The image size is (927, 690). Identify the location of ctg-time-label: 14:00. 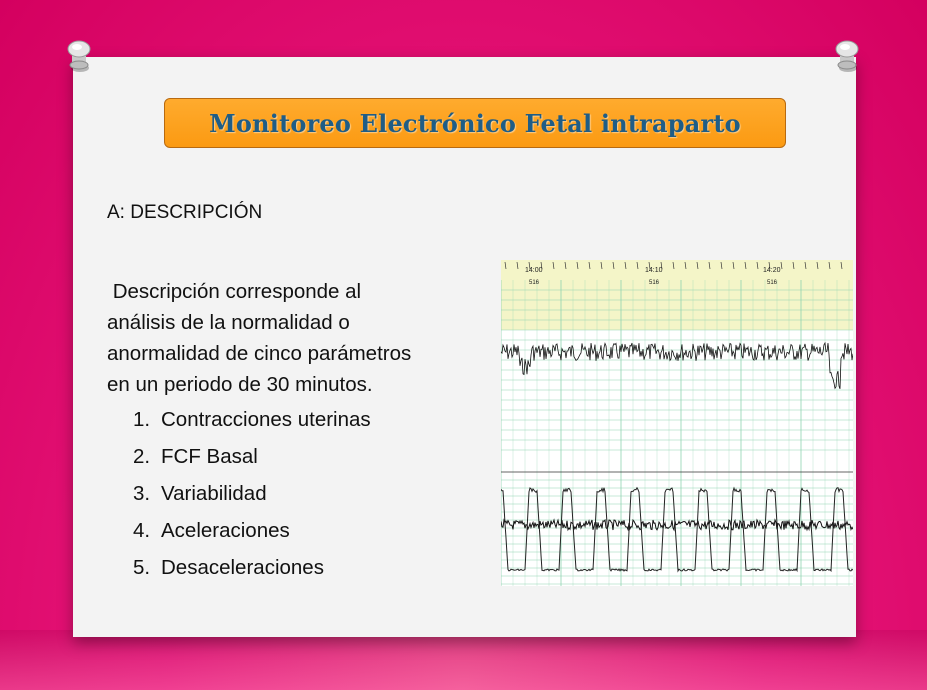
(534, 270).